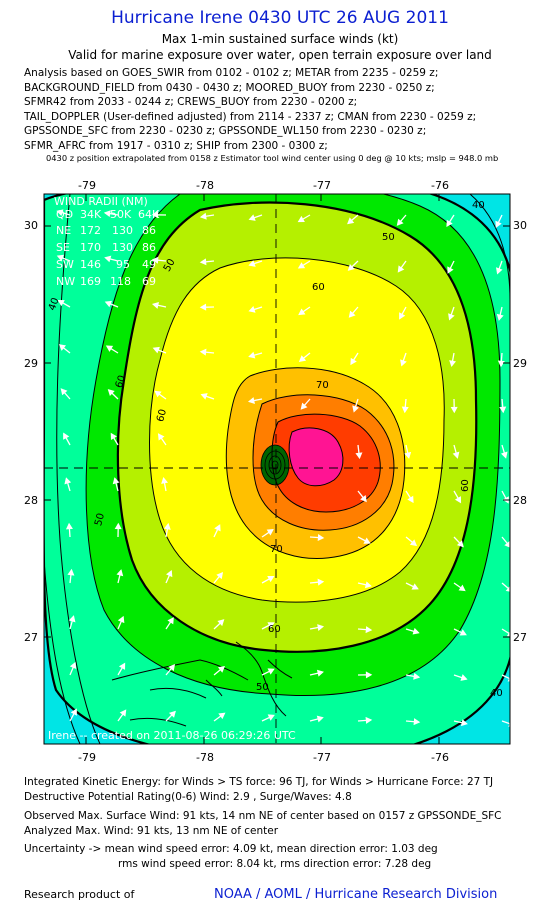 The height and width of the screenshot is (915, 560). What do you see at coordinates (63, 247) in the screenshot?
I see `radii-cell: SE` at bounding box center [63, 247].